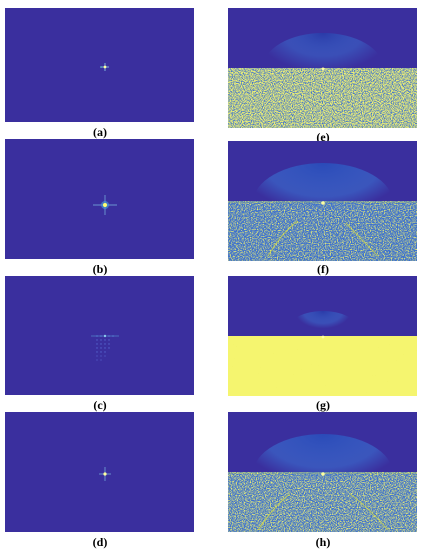  I want to click on panel-h, so click(322, 472).